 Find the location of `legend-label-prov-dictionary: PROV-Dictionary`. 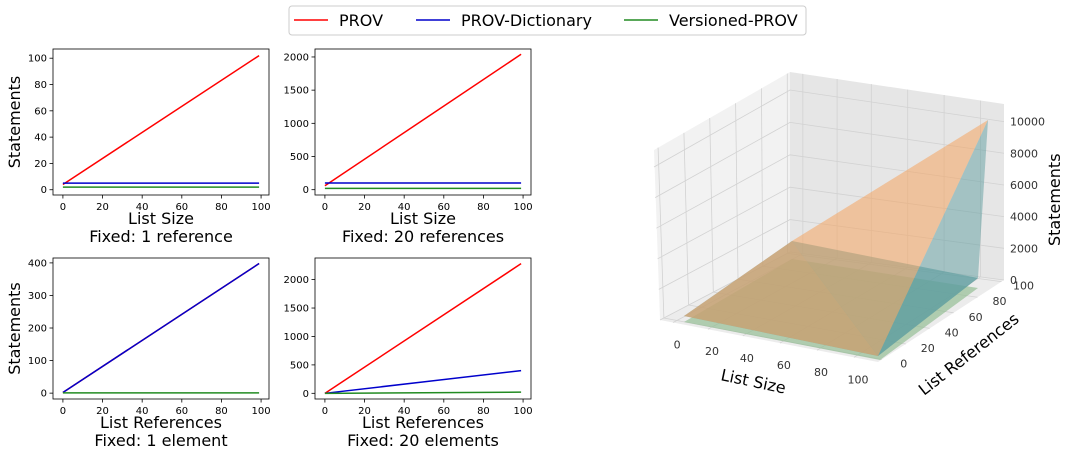

legend-label-prov-dictionary: PROV-Dictionary is located at coordinates (526, 20).